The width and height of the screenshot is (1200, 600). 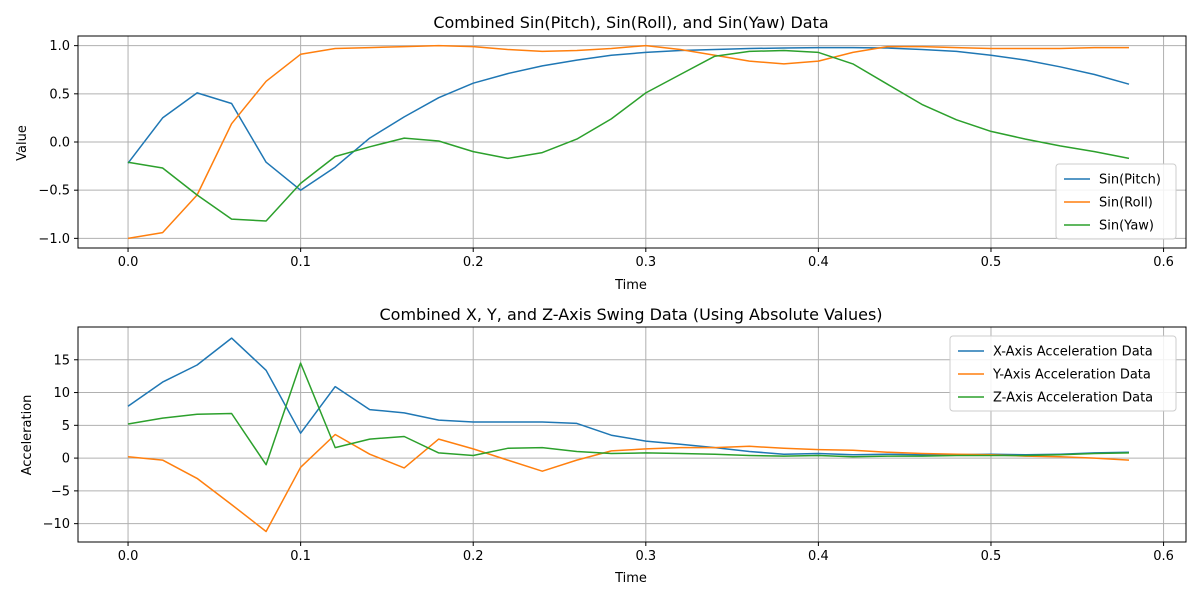 What do you see at coordinates (66, 459) in the screenshot?
I see `y-tick-label: 0` at bounding box center [66, 459].